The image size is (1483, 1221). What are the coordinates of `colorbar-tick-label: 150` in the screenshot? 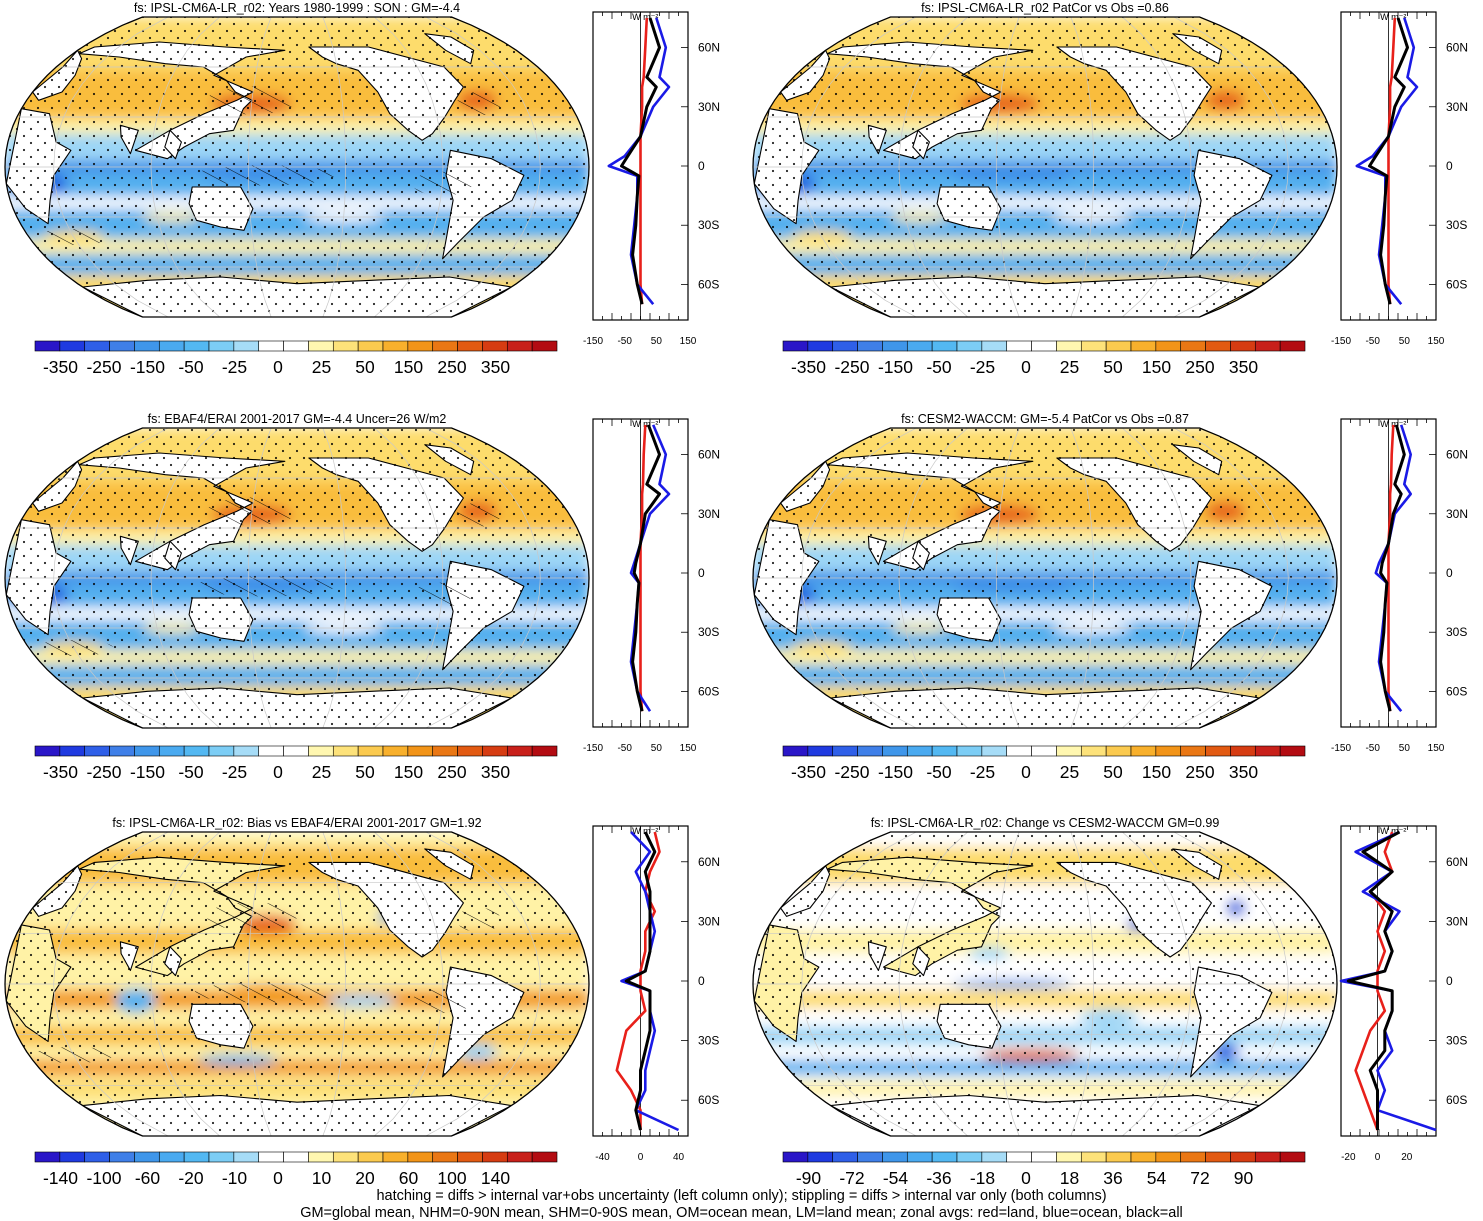 It's located at (408, 367).